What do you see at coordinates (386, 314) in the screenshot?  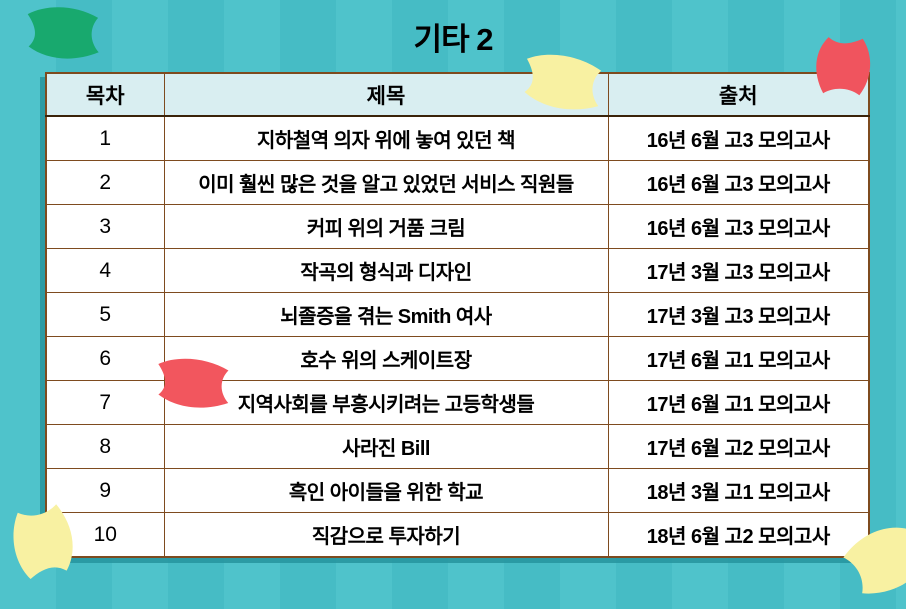 I see `cell-title: 뇌졸증을 겪는 Smith 여사` at bounding box center [386, 314].